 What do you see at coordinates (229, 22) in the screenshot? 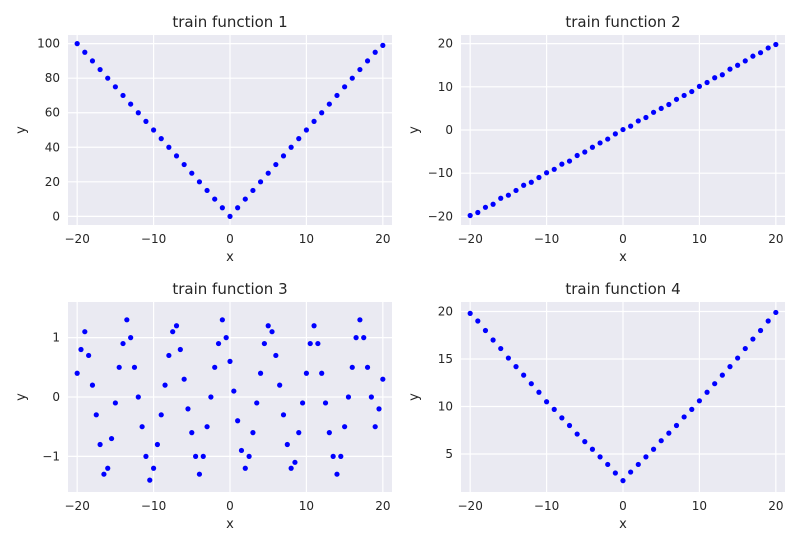
I see `chart-title: train function 1` at bounding box center [229, 22].